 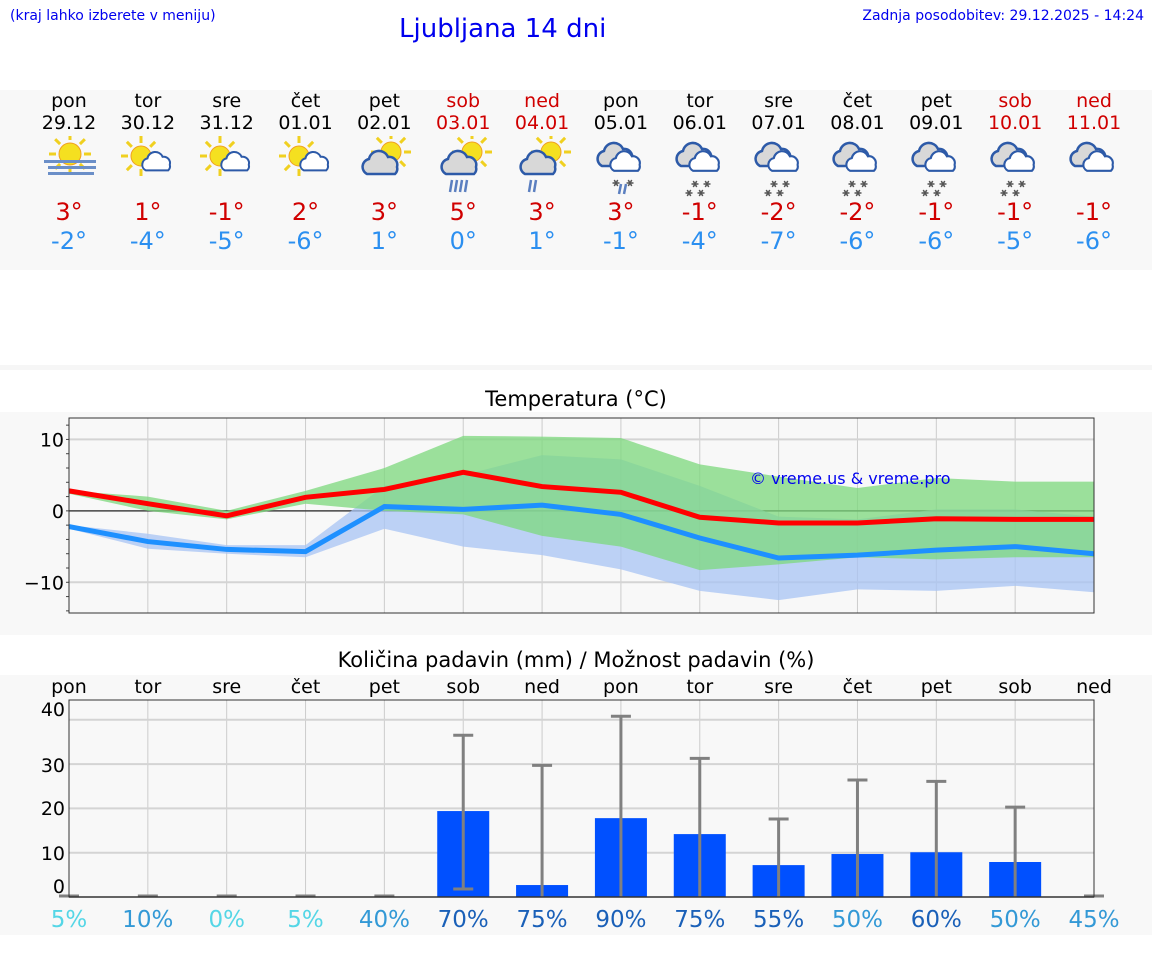 I want to click on min-temperature: -2°, so click(x=69, y=241).